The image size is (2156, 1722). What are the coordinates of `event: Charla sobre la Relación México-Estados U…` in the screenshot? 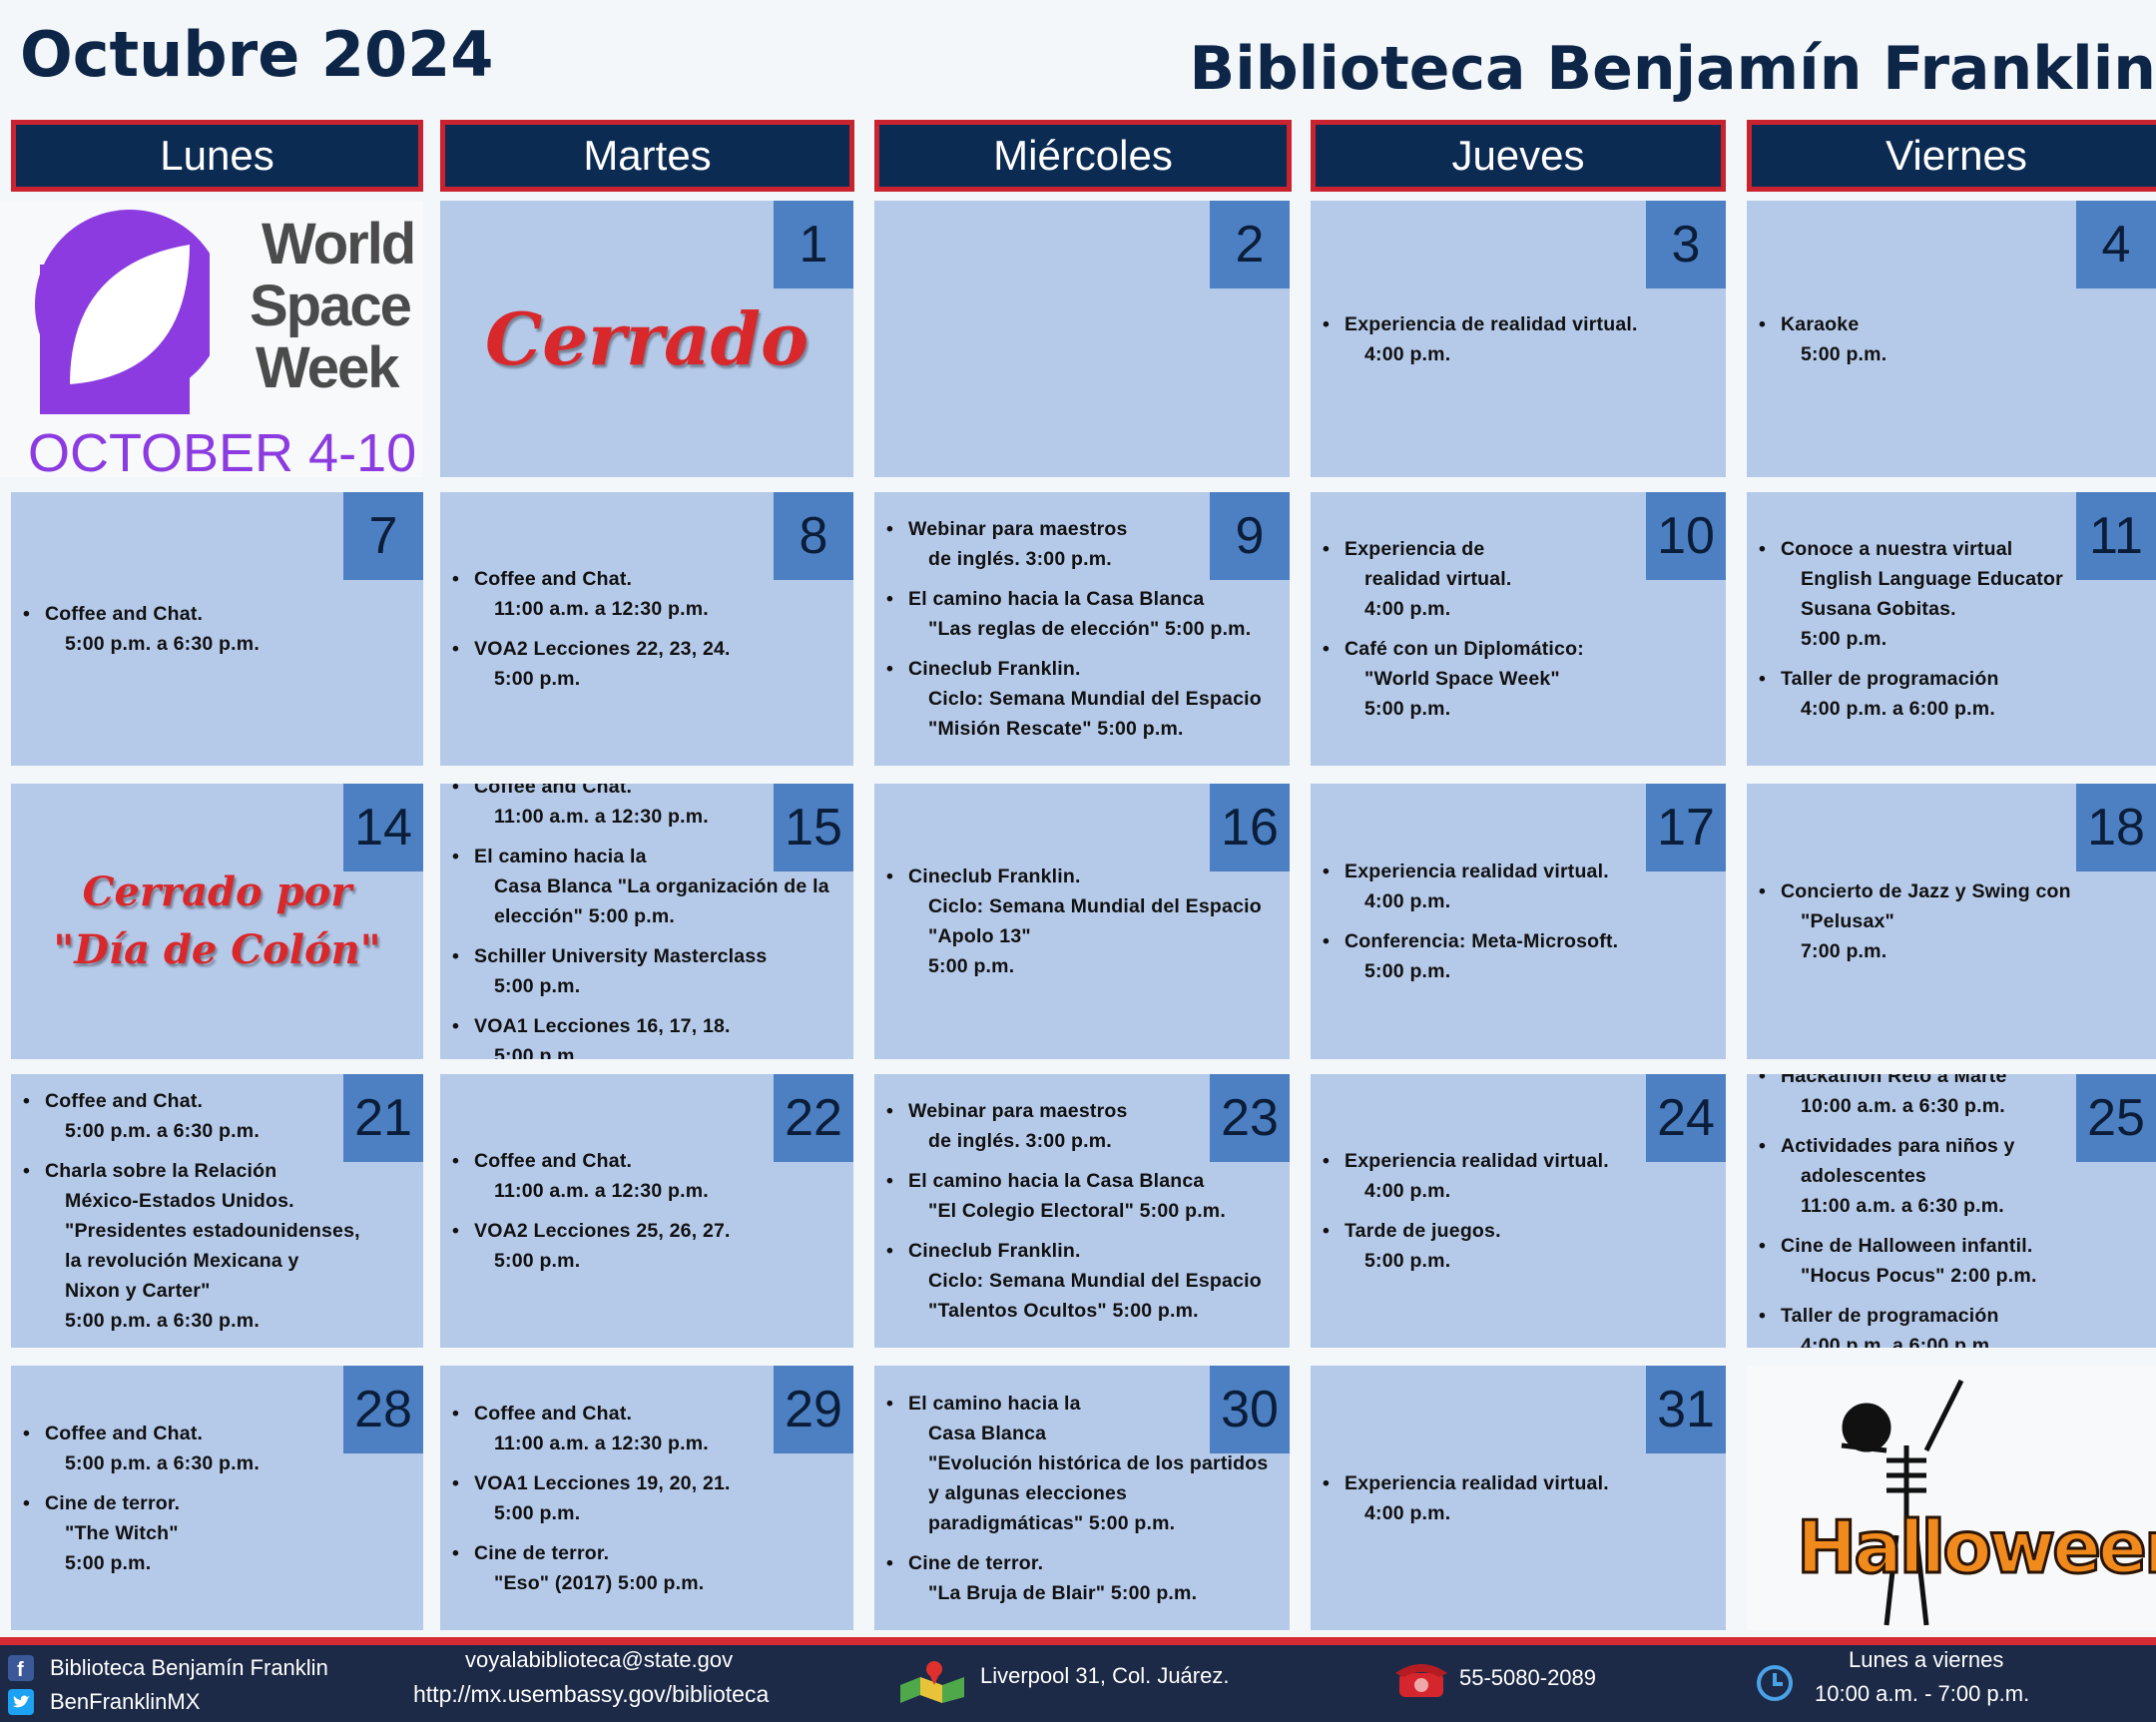 It's located at (220, 1246).